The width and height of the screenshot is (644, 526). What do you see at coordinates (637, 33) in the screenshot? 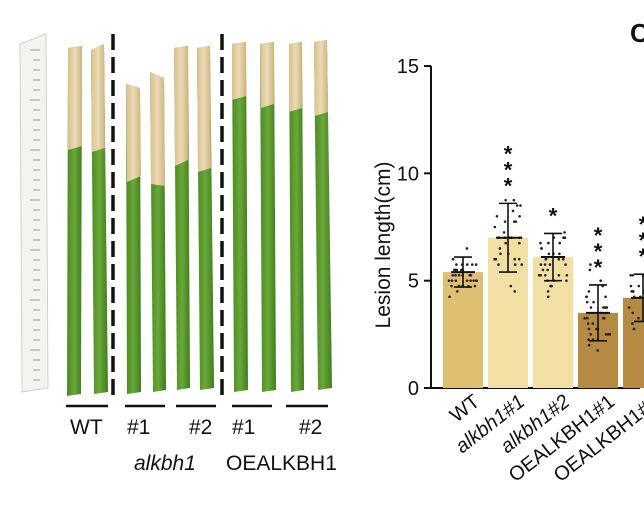
I see `panel-letter: C` at bounding box center [637, 33].